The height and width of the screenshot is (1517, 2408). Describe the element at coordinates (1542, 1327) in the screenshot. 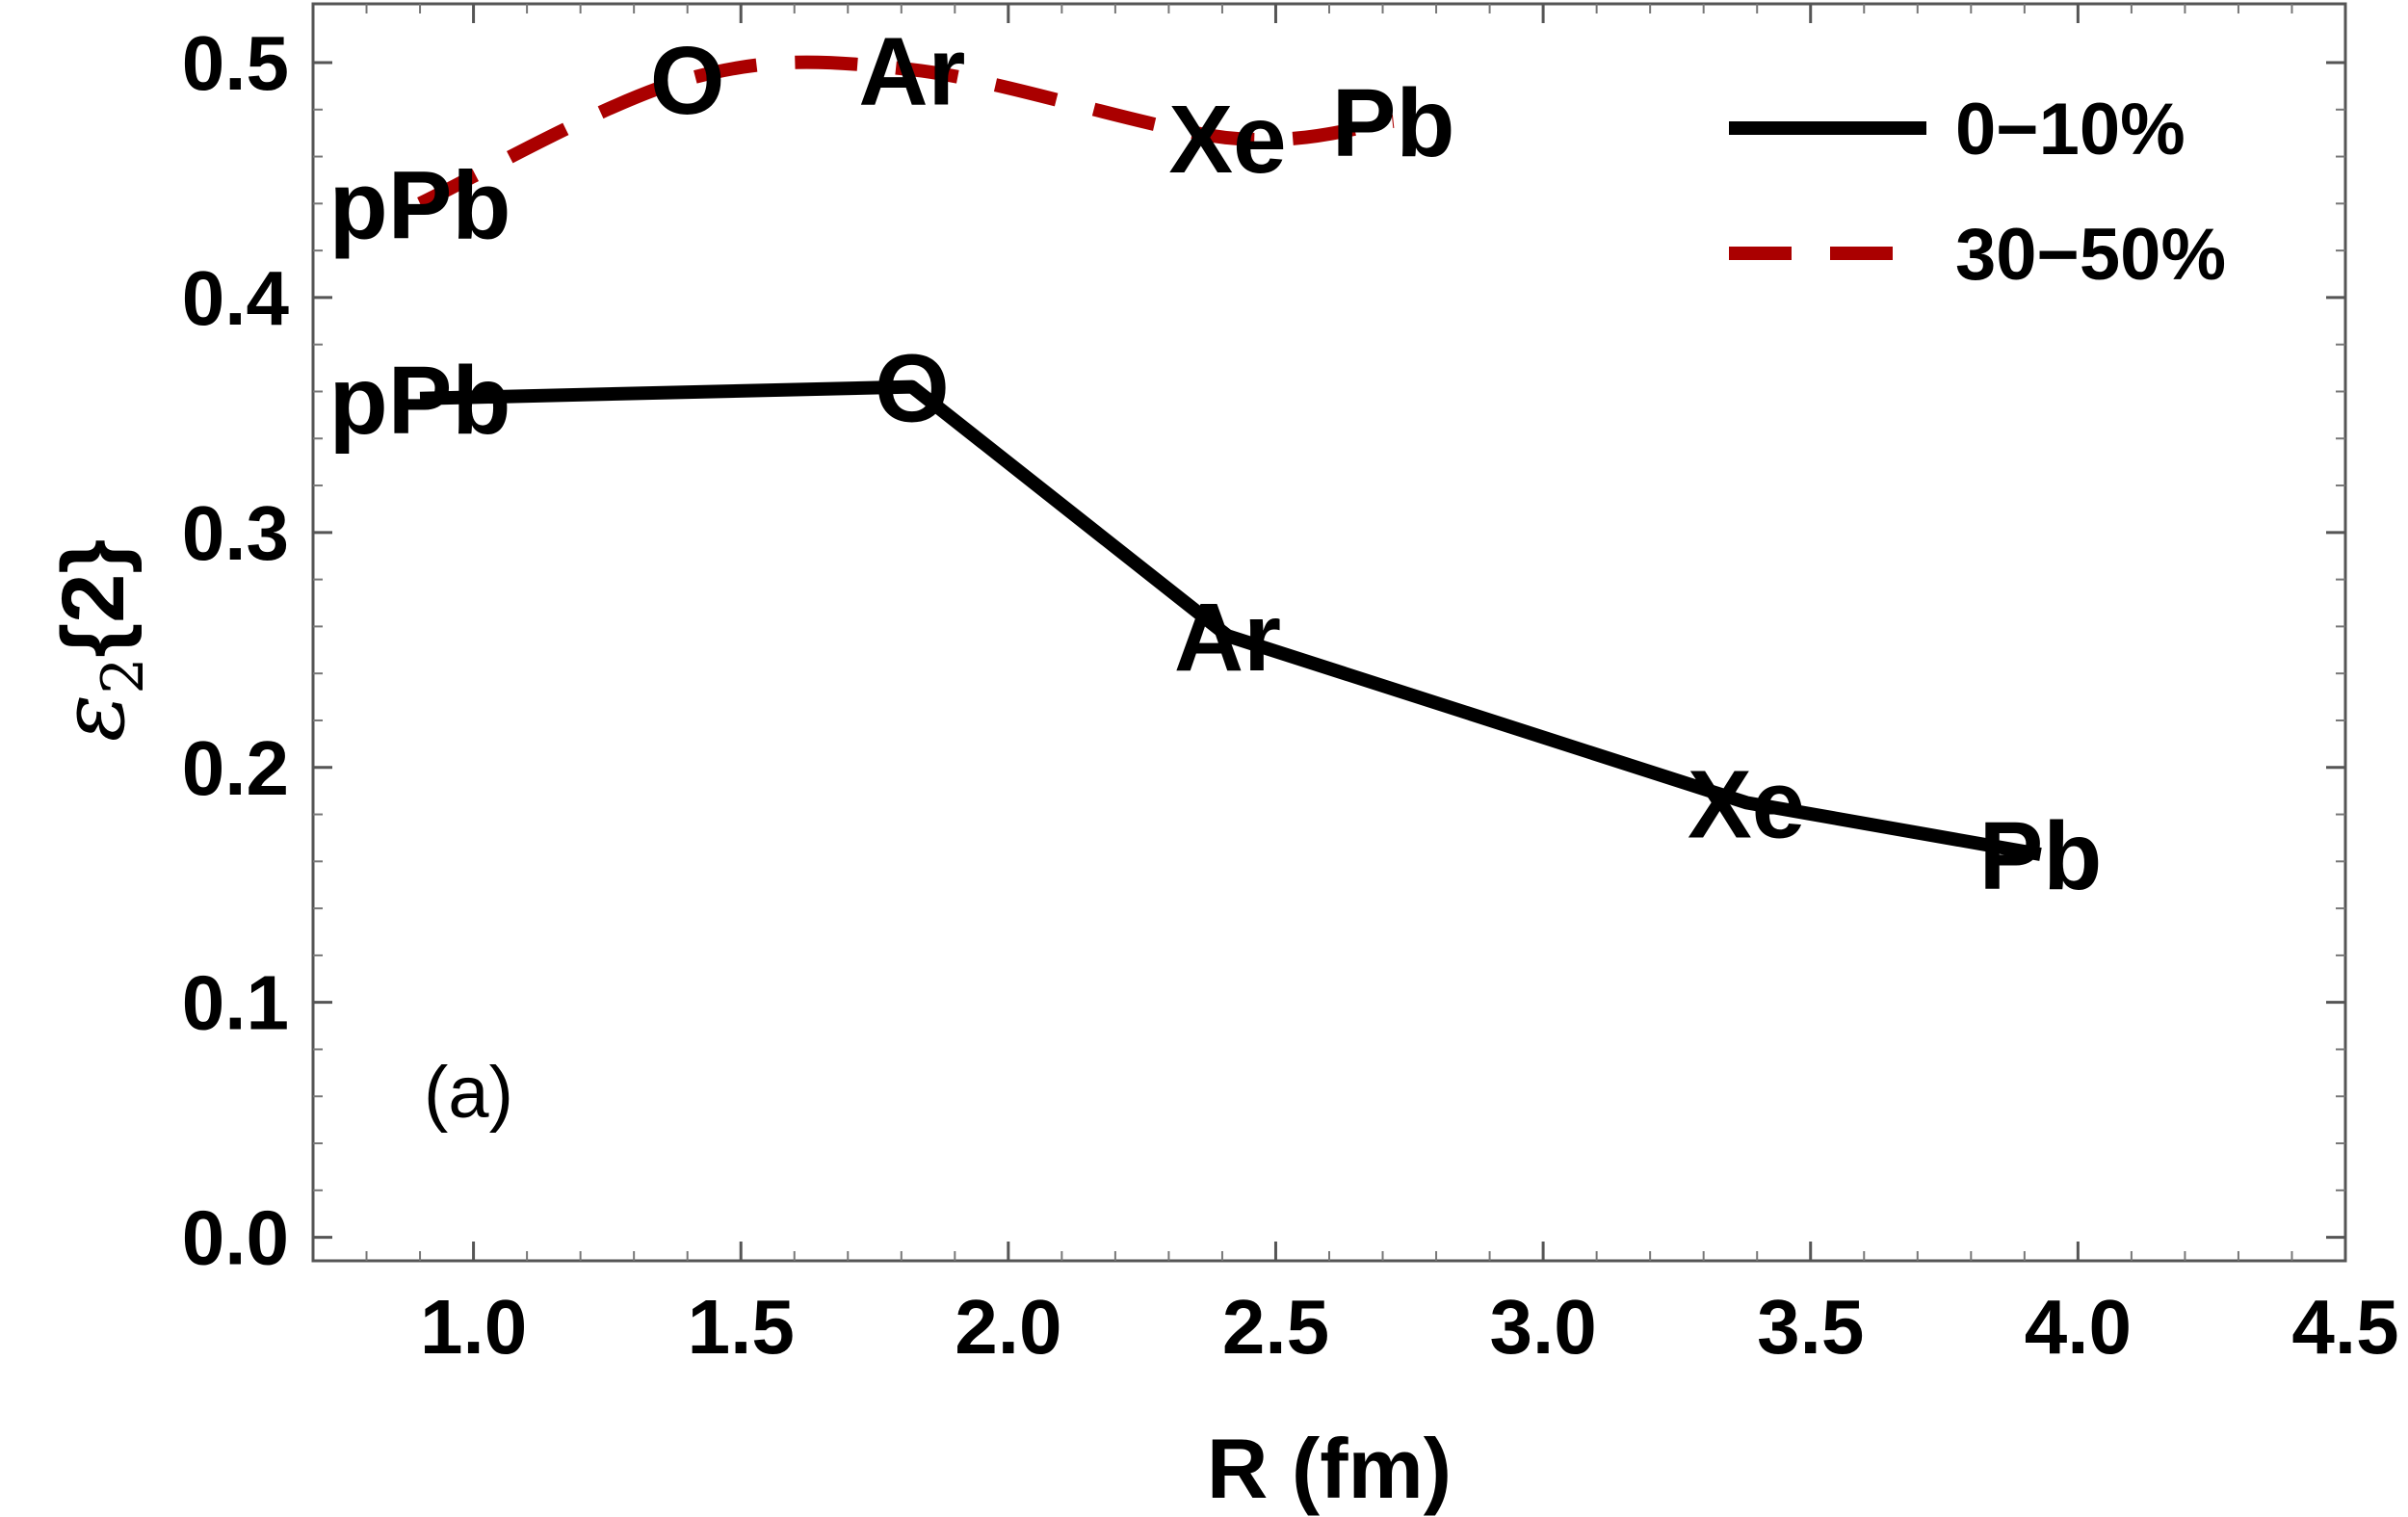

I see `x-tick-label: 3.0` at that location.